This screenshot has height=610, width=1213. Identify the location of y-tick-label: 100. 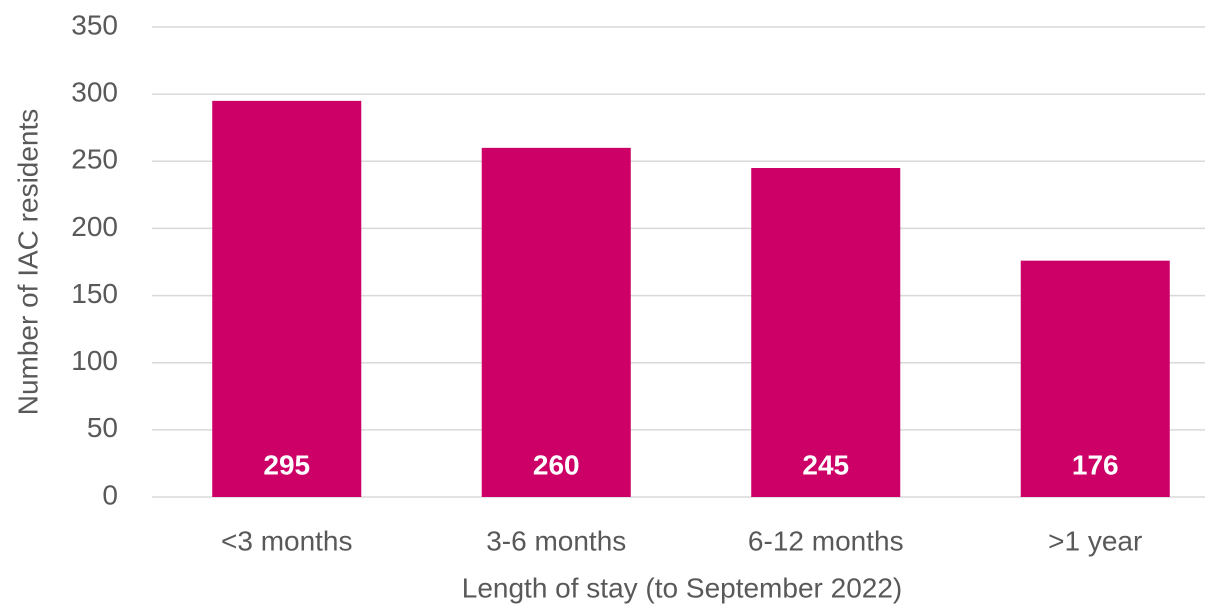
(94, 360).